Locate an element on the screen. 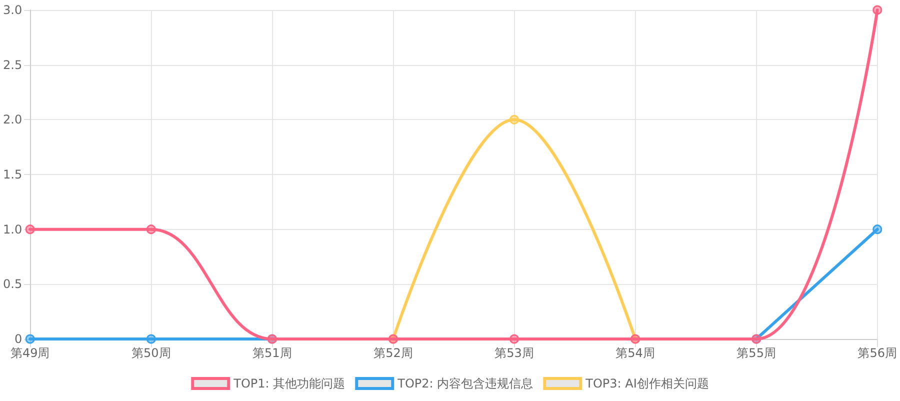 The image size is (900, 401). x-tick-label: 第54周 is located at coordinates (635, 353).